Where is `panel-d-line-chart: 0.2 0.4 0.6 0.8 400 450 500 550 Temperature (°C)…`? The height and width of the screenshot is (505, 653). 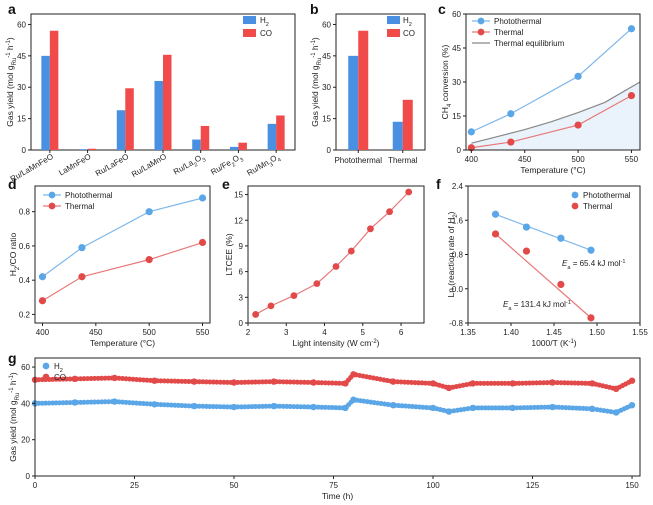
panel-d-line-chart: 0.2 0.4 0.6 0.8 400 450 500 550 Temperature (°C)… is located at coordinates (109, 266).